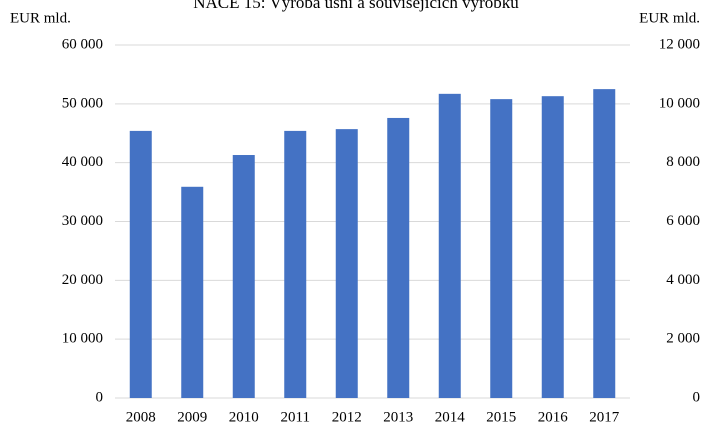  I want to click on y2-tick-label: 6 000, so click(683, 221).